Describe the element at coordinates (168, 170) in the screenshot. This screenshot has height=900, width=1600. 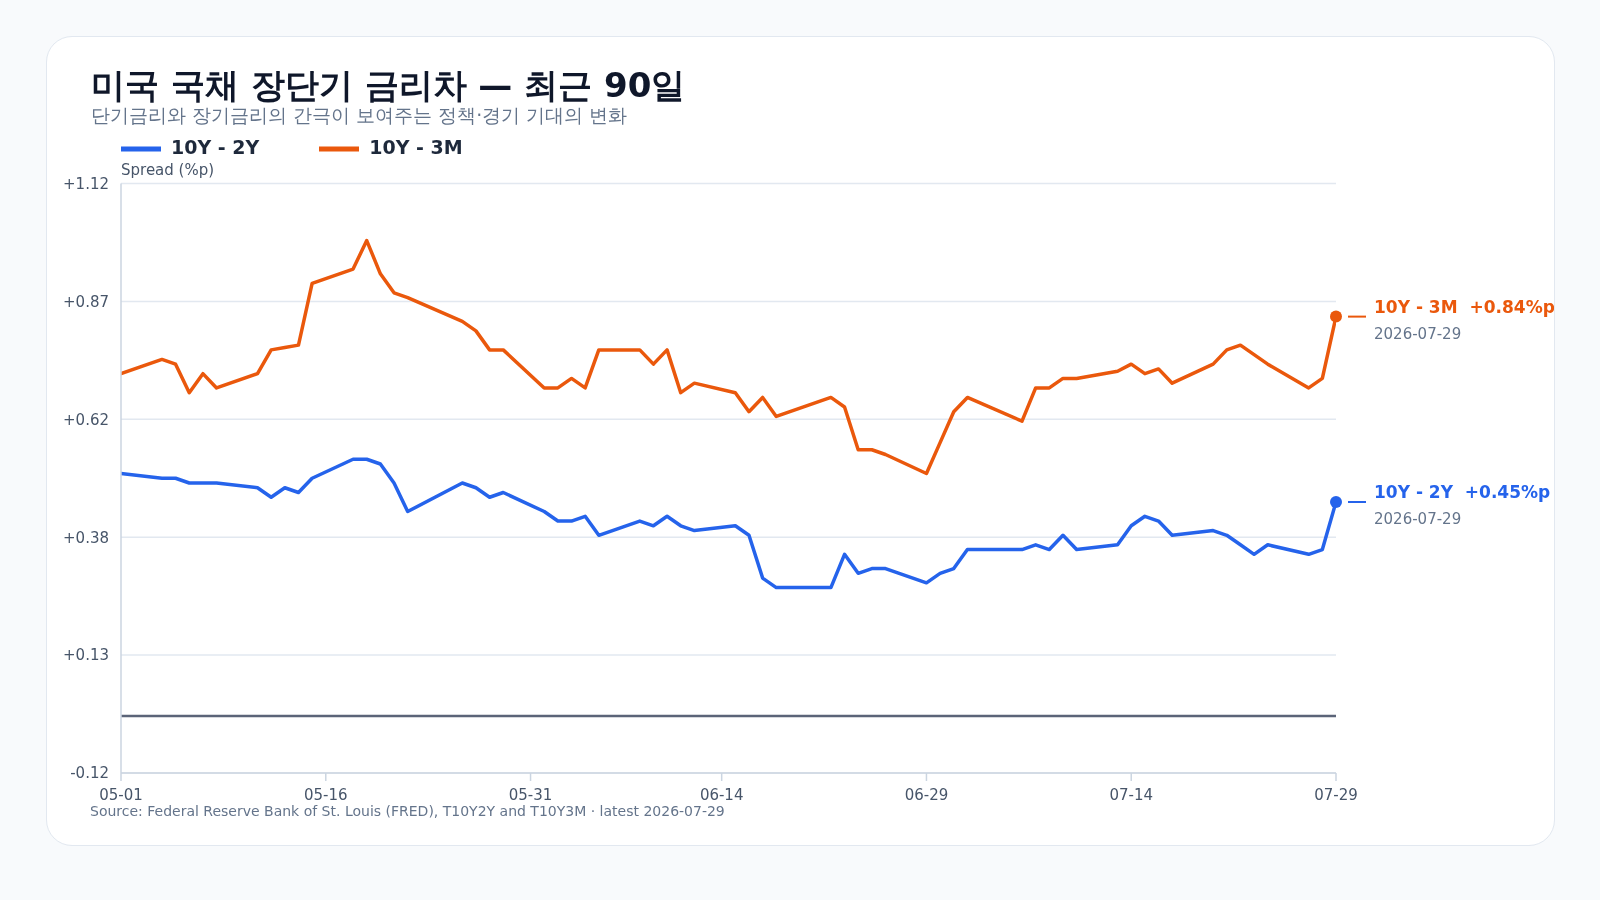
I see `y-axis-title: Spread (%p)` at that location.